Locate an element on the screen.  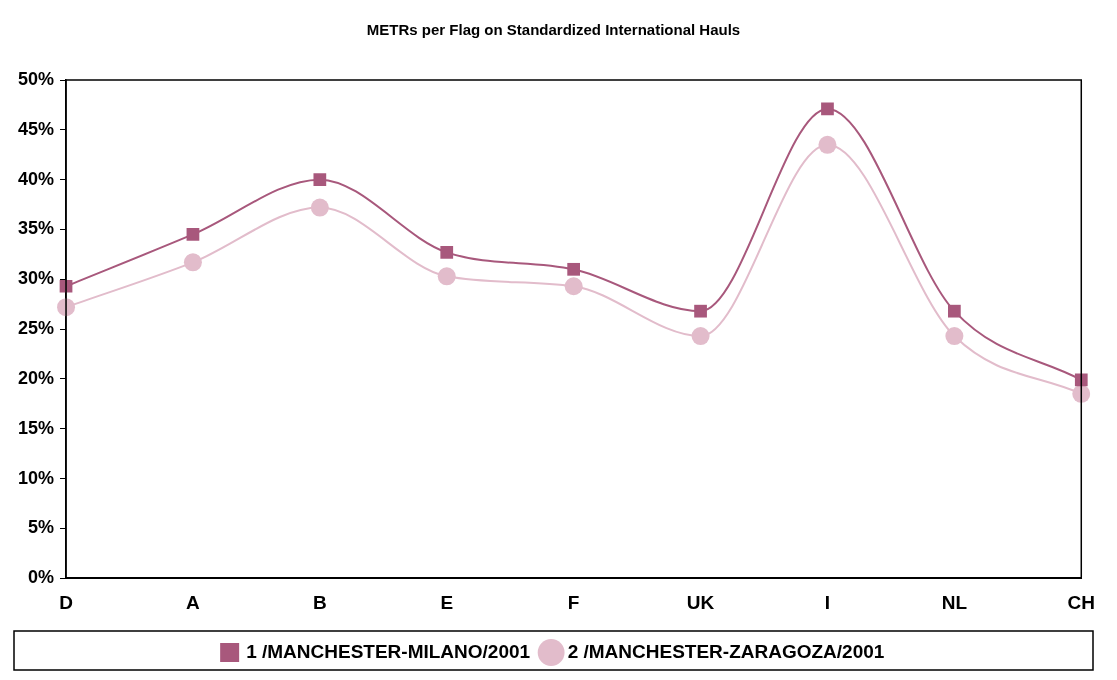
x-tick-label: CH is located at coordinates (1081, 602).